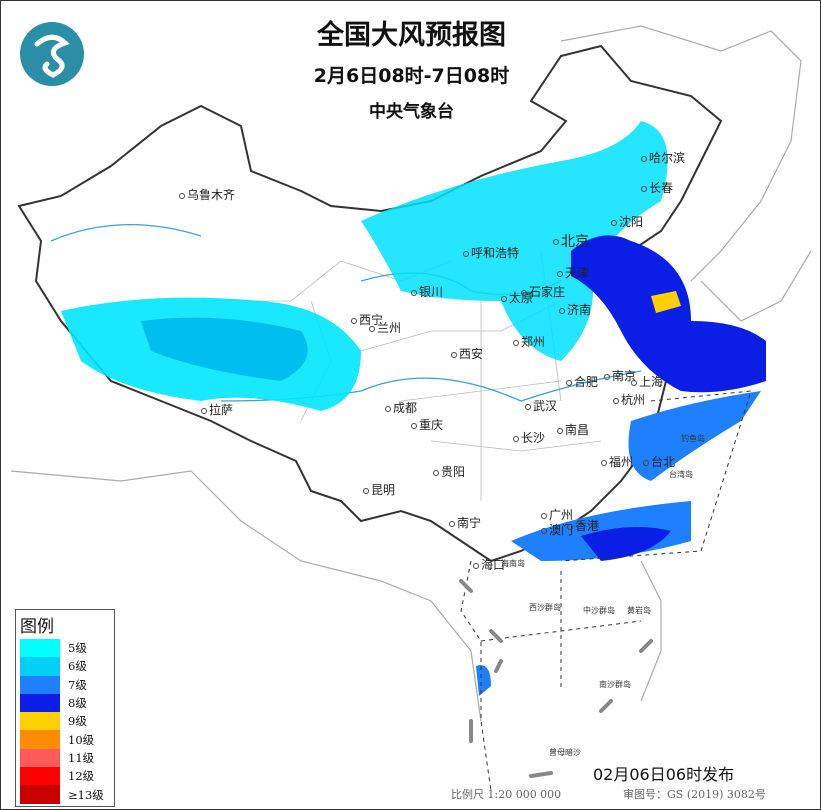 The image size is (821, 810). I want to click on city-label: 武汉, so click(541, 405).